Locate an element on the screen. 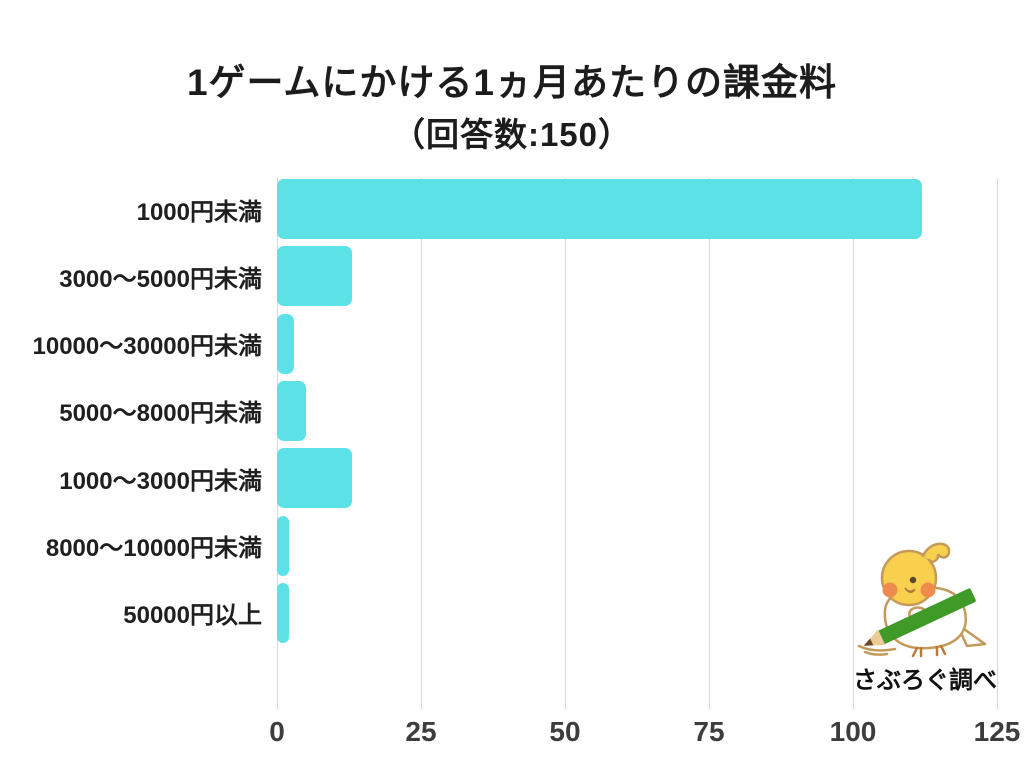 Image resolution: width=1024 pixels, height=768 pixels. x-tick-label-100: 100 is located at coordinates (853, 731).